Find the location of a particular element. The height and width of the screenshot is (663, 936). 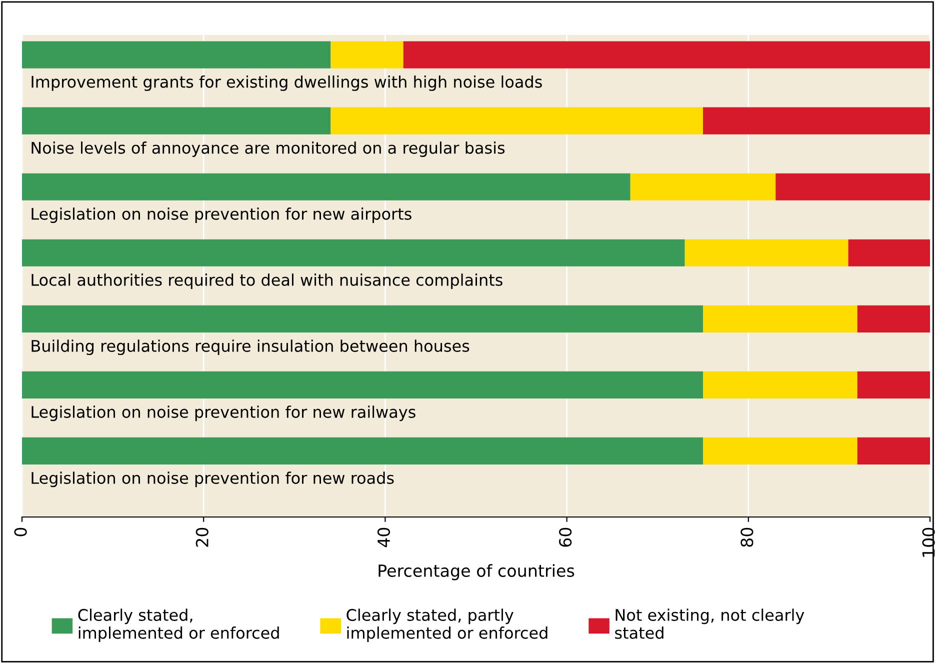

x-tick-label: 60 is located at coordinates (565, 537).